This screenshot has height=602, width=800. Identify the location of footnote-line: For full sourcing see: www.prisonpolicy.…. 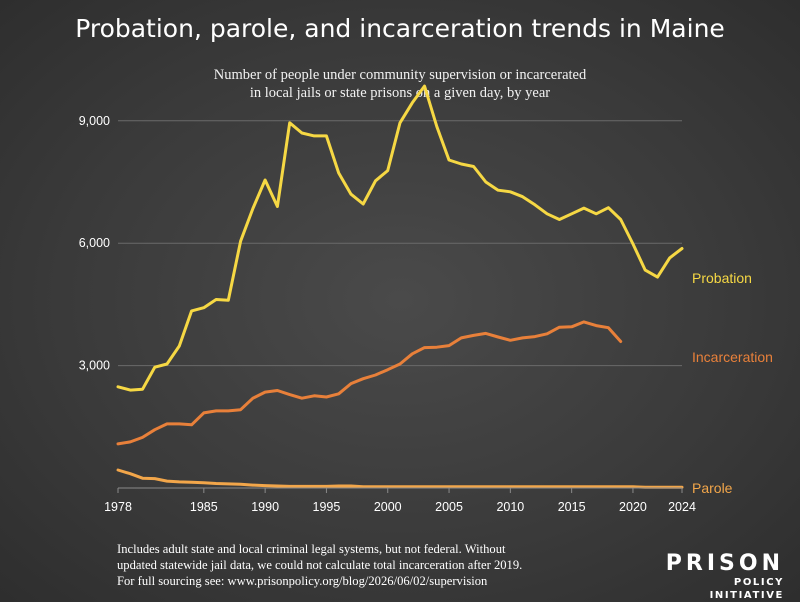
(302, 581).